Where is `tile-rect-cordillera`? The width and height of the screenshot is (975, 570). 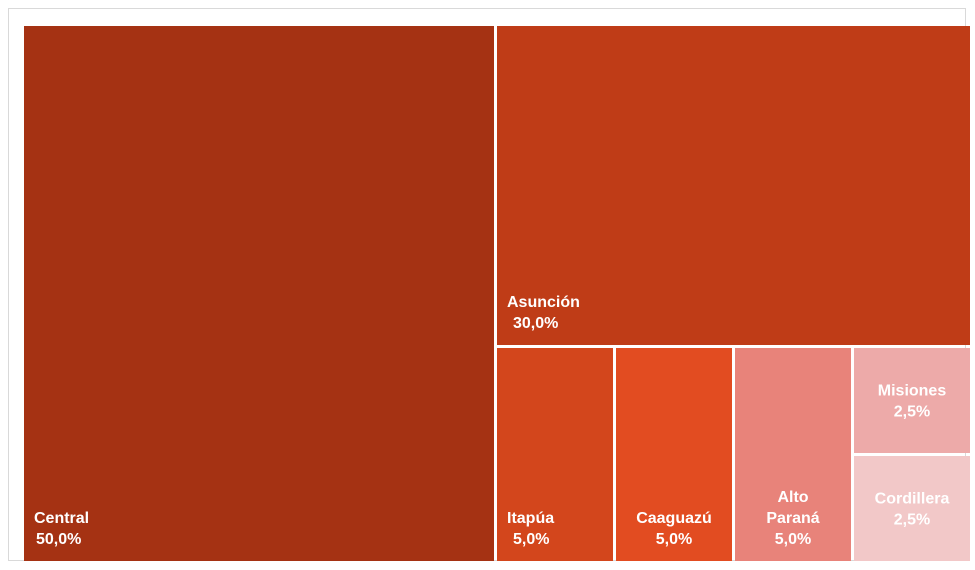 tile-rect-cordillera is located at coordinates (912, 508).